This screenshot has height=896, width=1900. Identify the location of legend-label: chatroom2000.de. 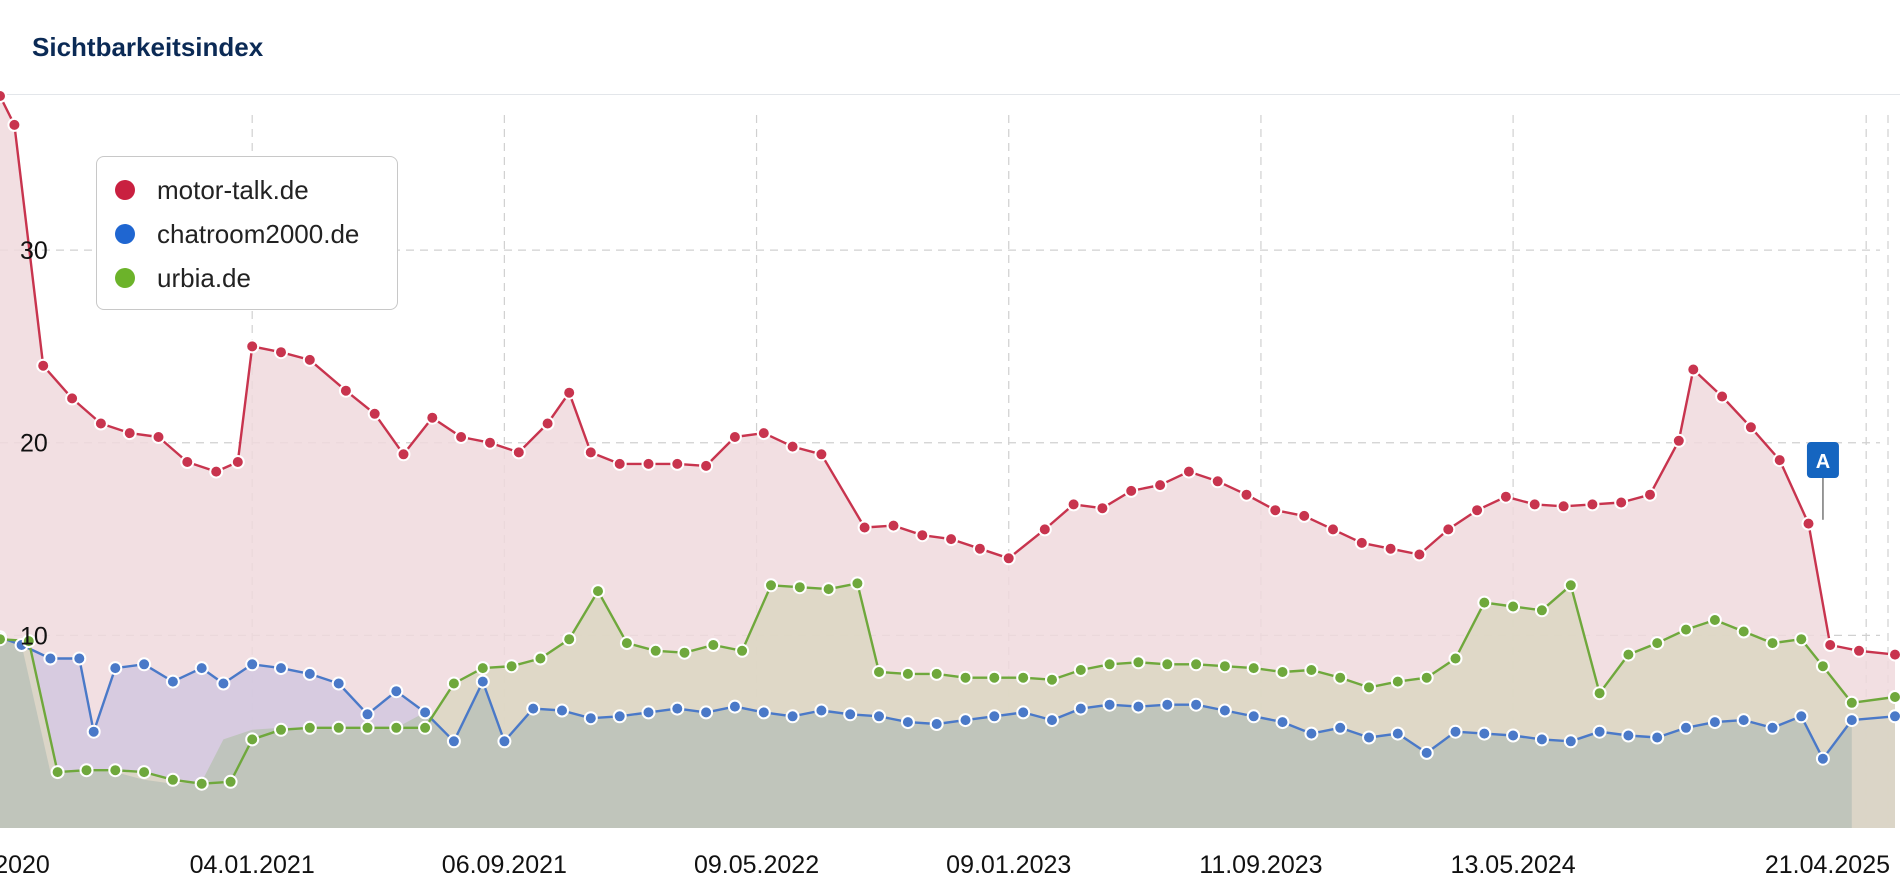
(258, 233).